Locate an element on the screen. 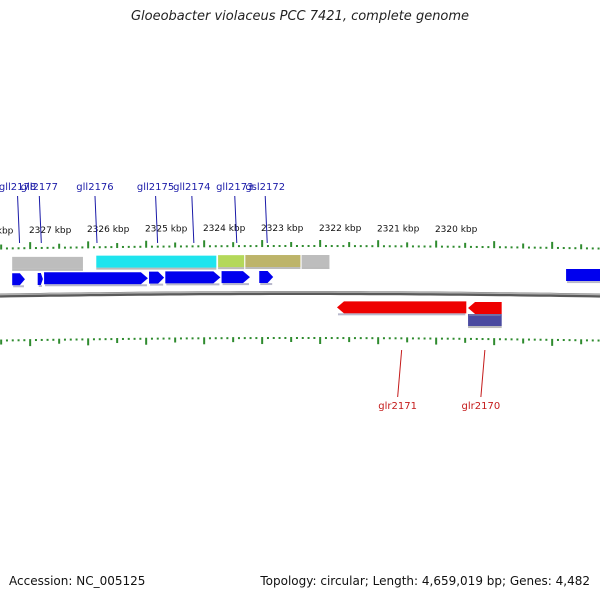 Image resolution: width=600 pixels, height=600 pixels. gene-gll2175-body is located at coordinates (157, 277).